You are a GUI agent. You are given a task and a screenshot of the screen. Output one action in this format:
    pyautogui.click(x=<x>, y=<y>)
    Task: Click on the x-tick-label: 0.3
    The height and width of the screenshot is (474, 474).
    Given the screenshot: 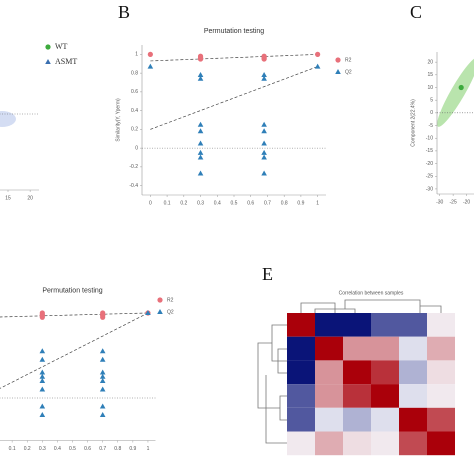 What is the action you would take?
    pyautogui.click(x=200, y=203)
    